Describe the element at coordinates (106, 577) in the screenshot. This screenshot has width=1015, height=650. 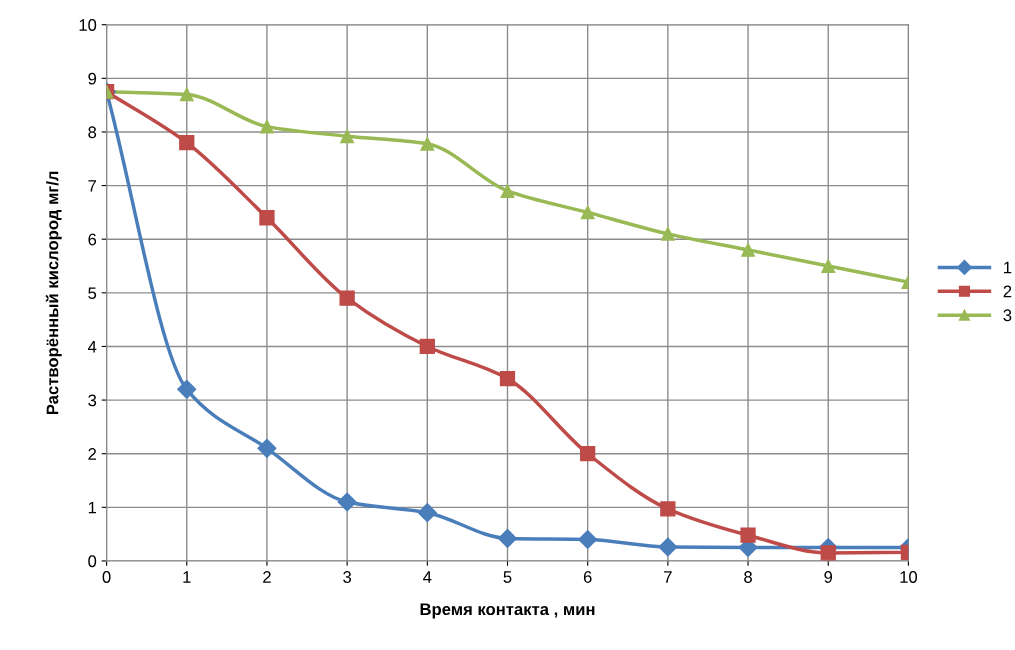
I see `x-tick-label: 0` at that location.